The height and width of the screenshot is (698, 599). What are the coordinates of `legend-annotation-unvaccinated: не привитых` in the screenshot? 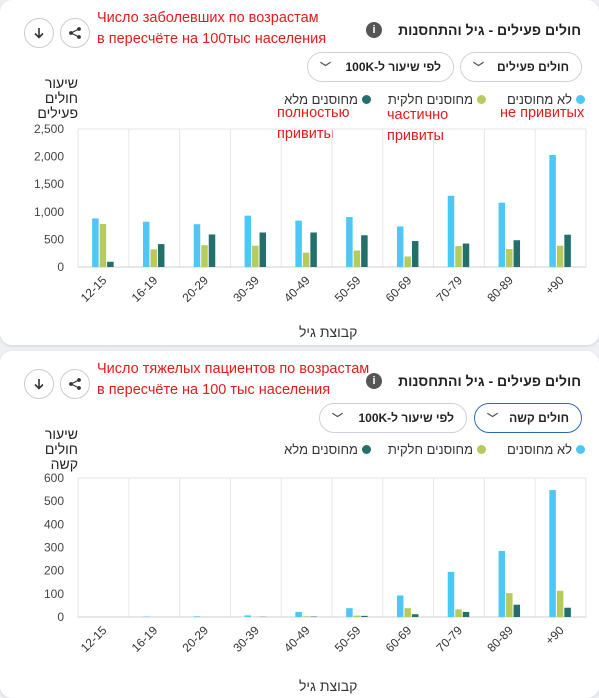 It's located at (542, 113).